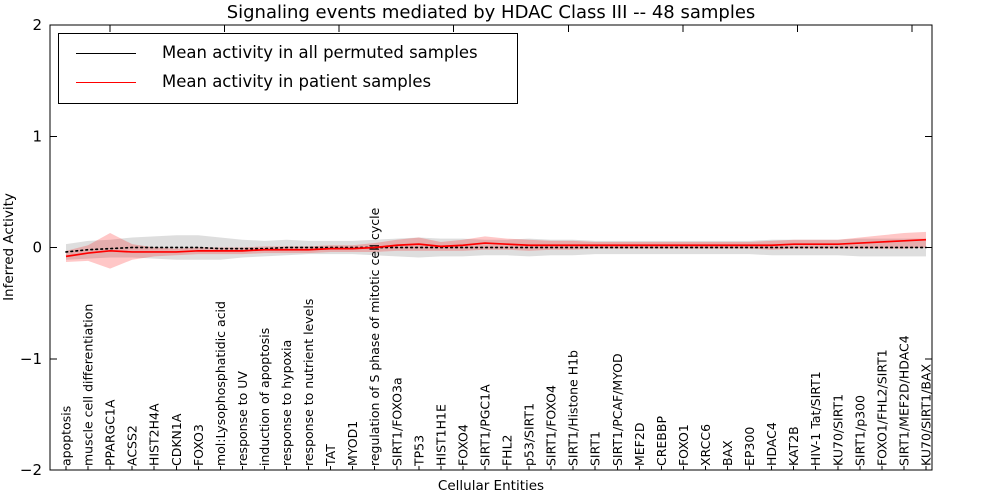 Image resolution: width=1000 pixels, height=500 pixels. I want to click on x-category-label: HDAC4, so click(771, 444).